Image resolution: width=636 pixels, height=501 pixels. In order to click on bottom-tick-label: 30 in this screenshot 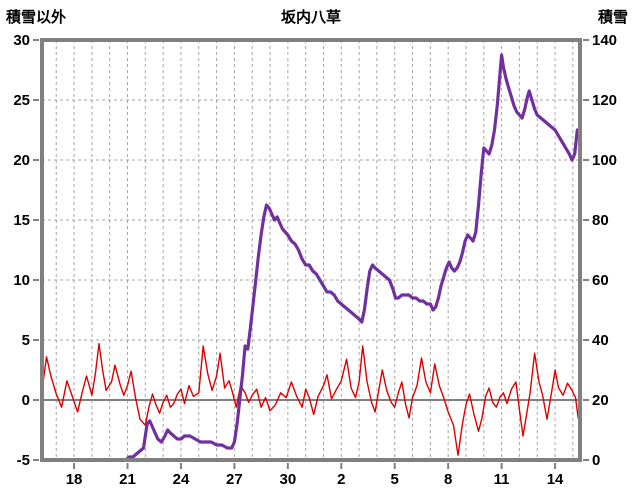, I will do `click(287, 479)`.